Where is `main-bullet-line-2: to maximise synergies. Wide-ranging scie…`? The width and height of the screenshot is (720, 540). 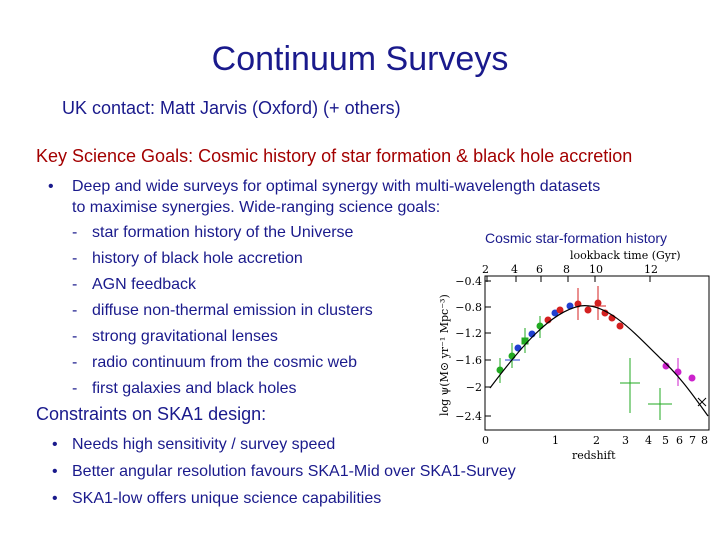
main-bullet-line-2: to maximise synergies. Wide-ranging scie… is located at coordinates (256, 207).